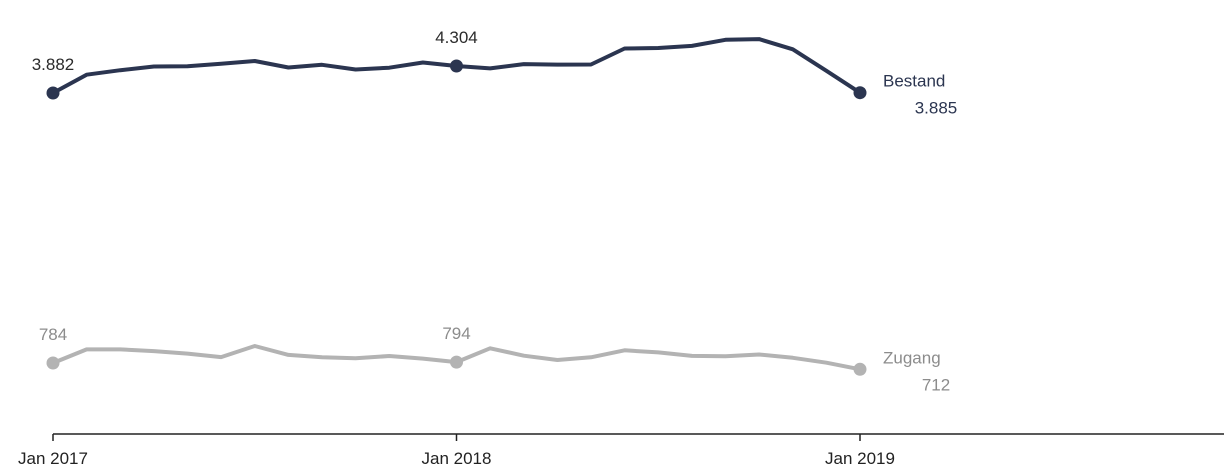 Image resolution: width=1224 pixels, height=470 pixels. I want to click on data-label-zugang-12: 794, so click(456, 333).